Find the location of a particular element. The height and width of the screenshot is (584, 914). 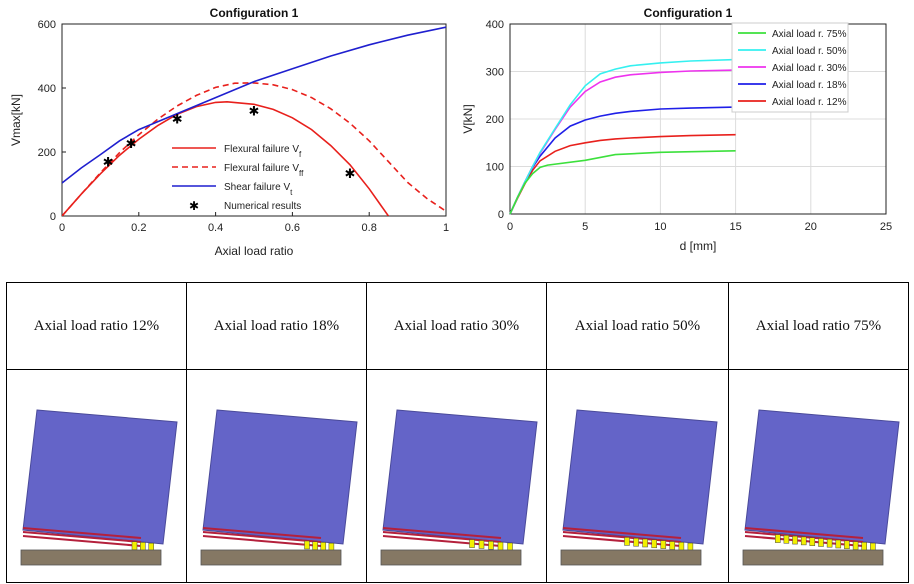

x-tick-label: 0.8 is located at coordinates (369, 228).